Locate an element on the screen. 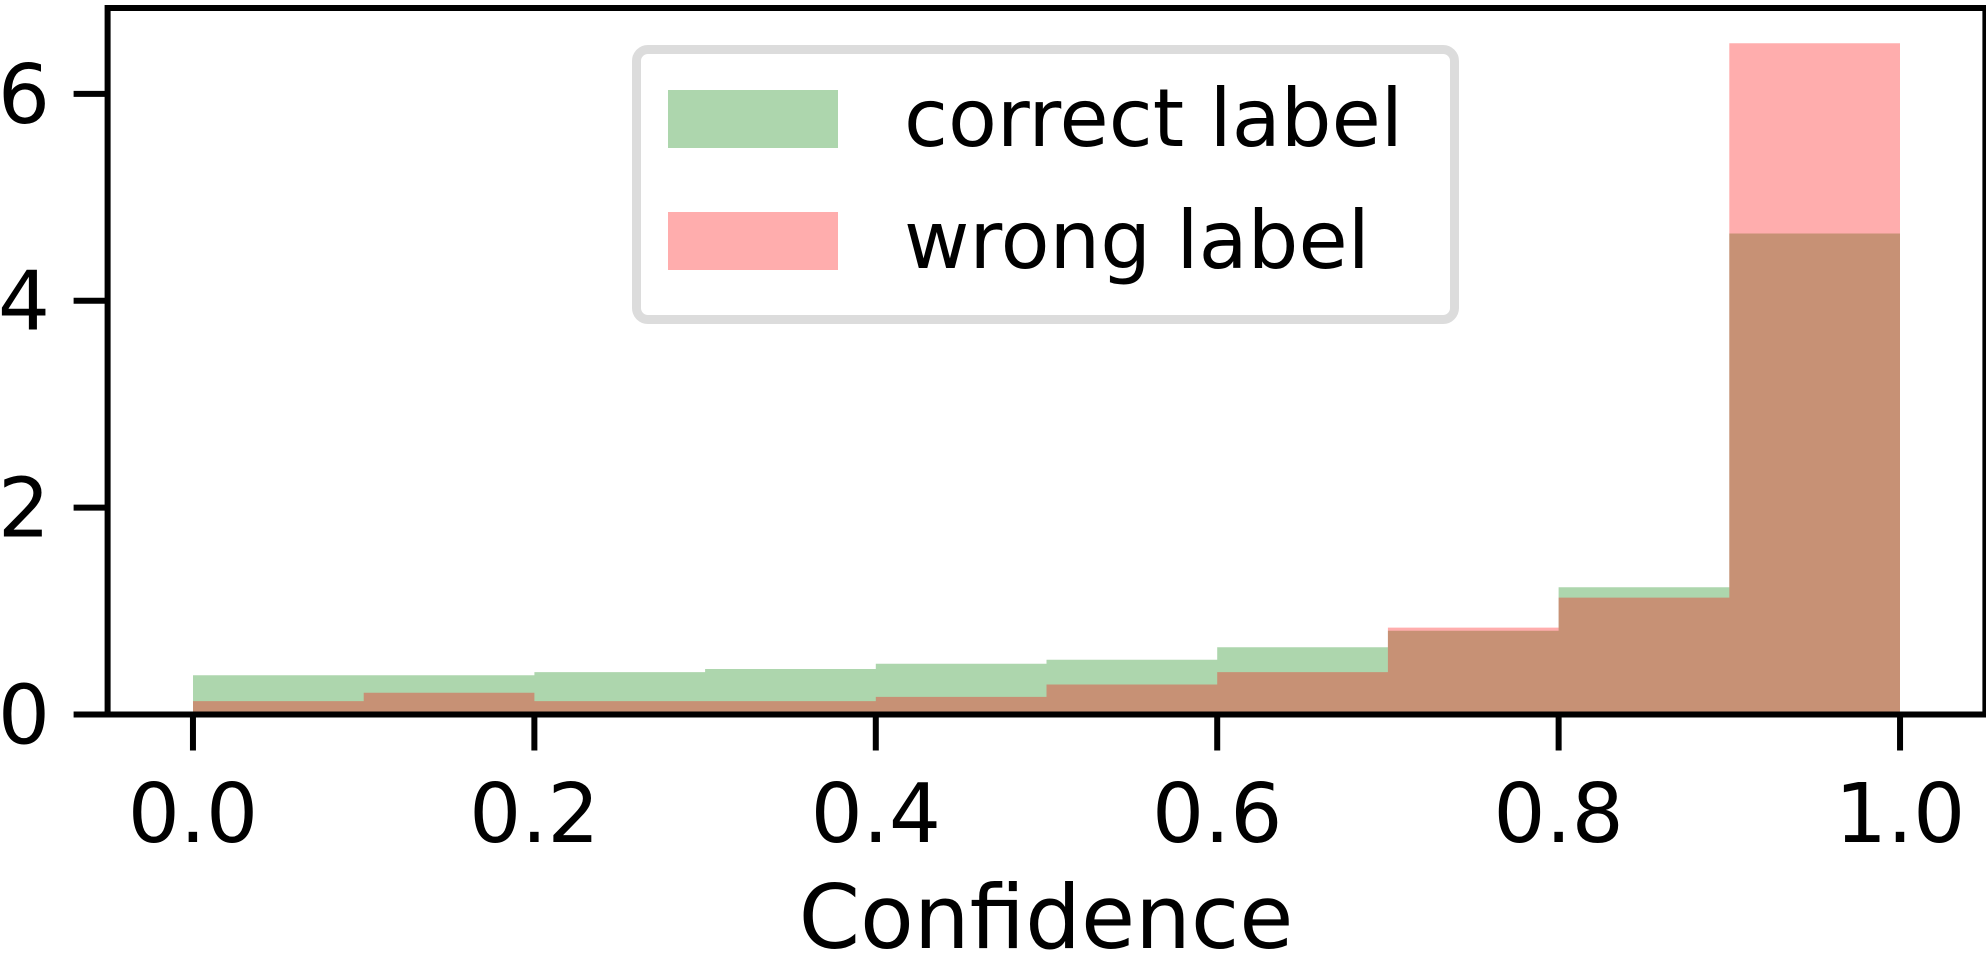 This screenshot has height=957, width=1986. y-tick-label: 2 is located at coordinates (25, 509).